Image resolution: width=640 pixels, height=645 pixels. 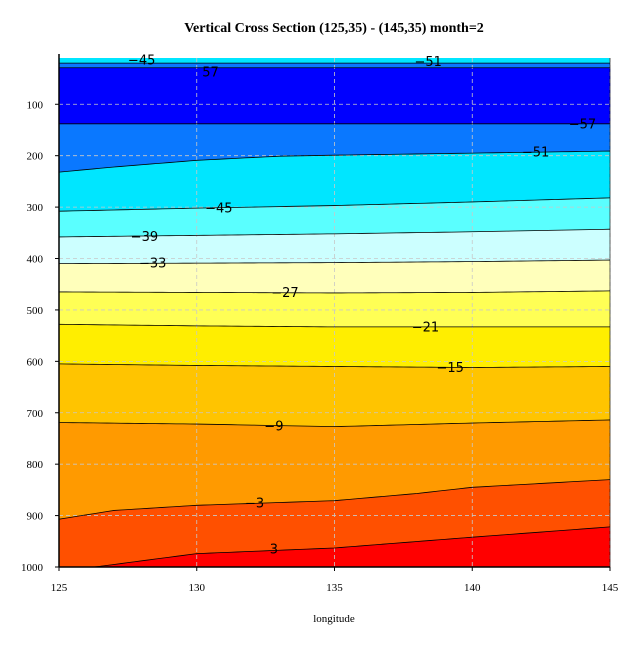 I want to click on contour-label: 57, so click(x=210, y=72).